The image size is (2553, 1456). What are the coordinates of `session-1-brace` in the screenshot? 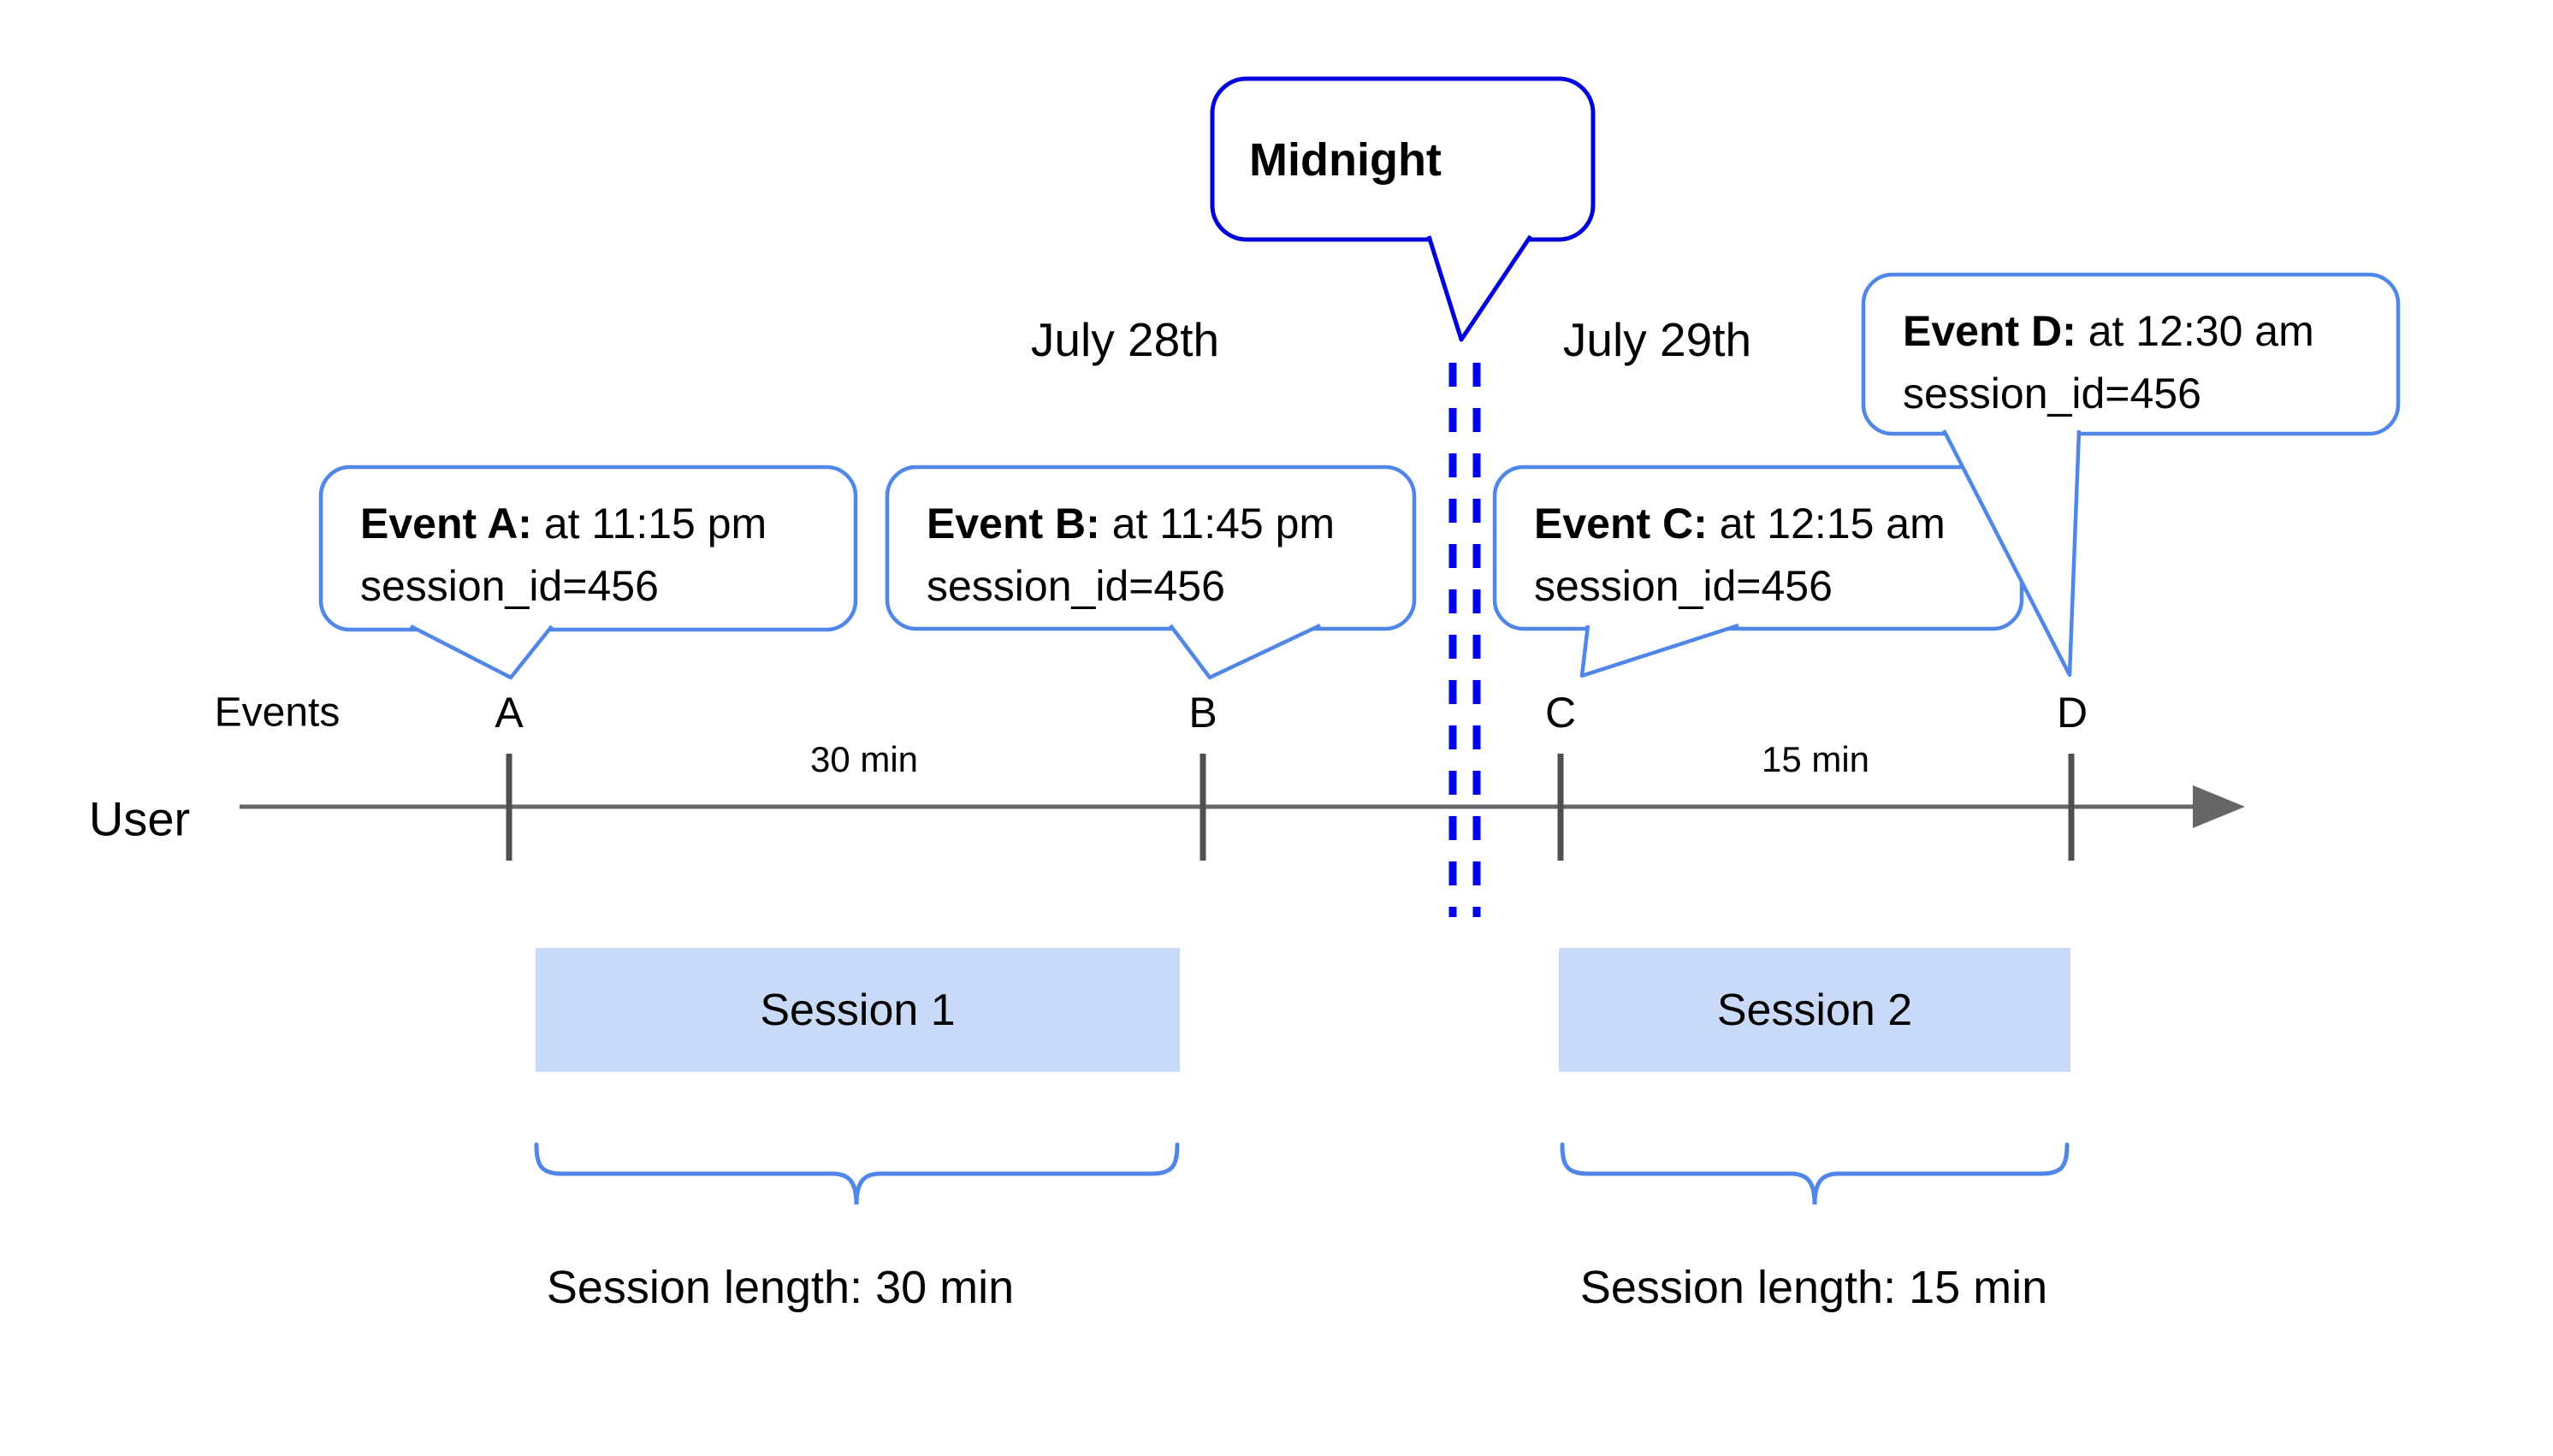 It's located at (857, 1173).